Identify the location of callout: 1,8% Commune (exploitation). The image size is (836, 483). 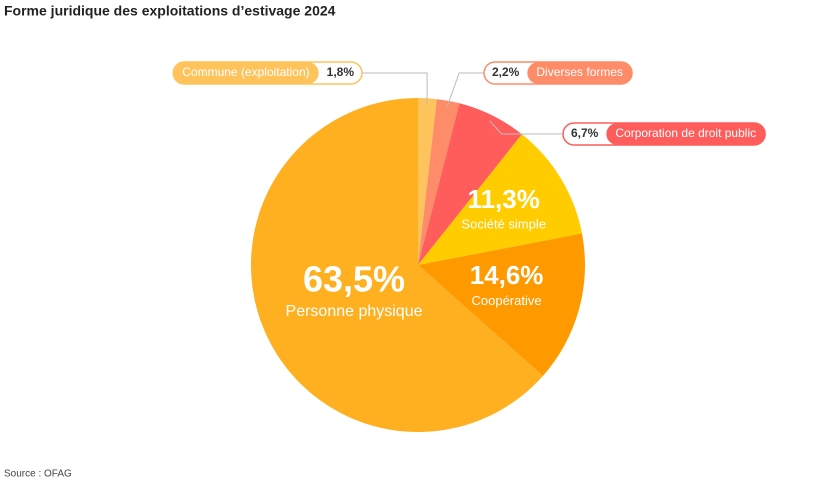
(267, 73).